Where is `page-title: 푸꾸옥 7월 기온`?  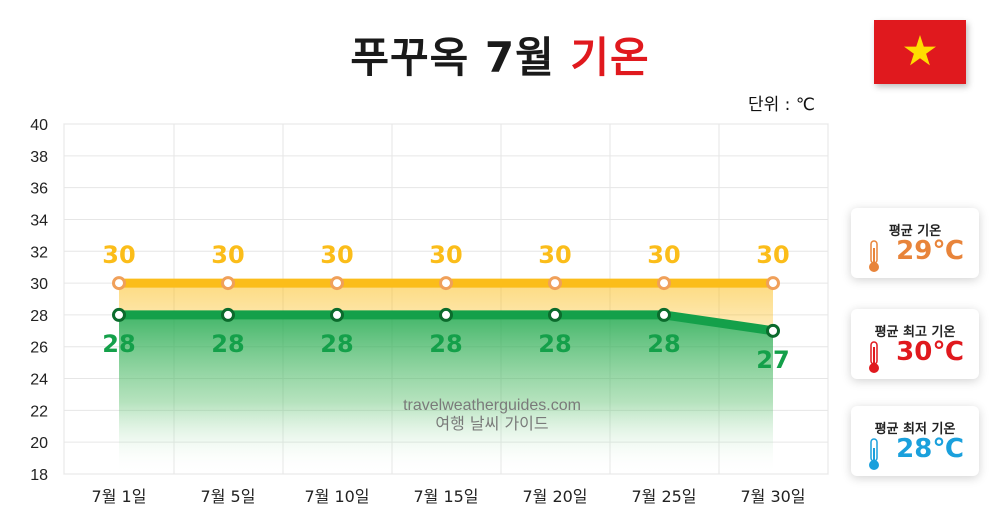 page-title: 푸꾸옥 7월 기온 is located at coordinates (500, 54).